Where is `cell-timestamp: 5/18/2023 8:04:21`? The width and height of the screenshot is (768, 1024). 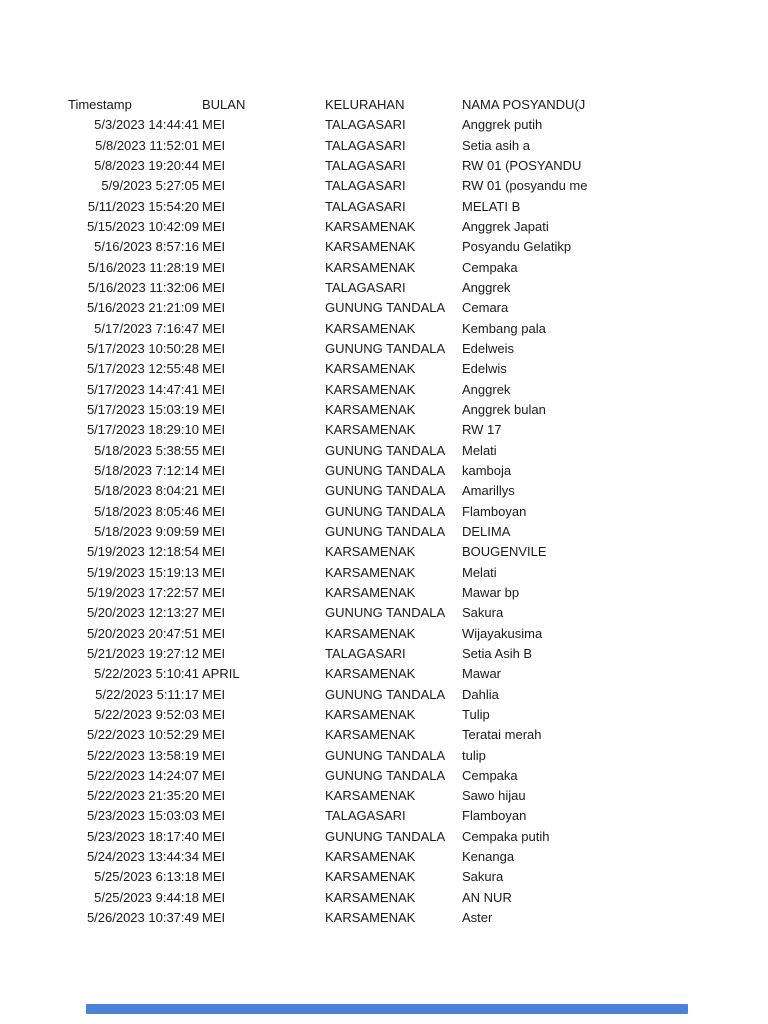
cell-timestamp: 5/18/2023 8:04:21 is located at coordinates (146, 491).